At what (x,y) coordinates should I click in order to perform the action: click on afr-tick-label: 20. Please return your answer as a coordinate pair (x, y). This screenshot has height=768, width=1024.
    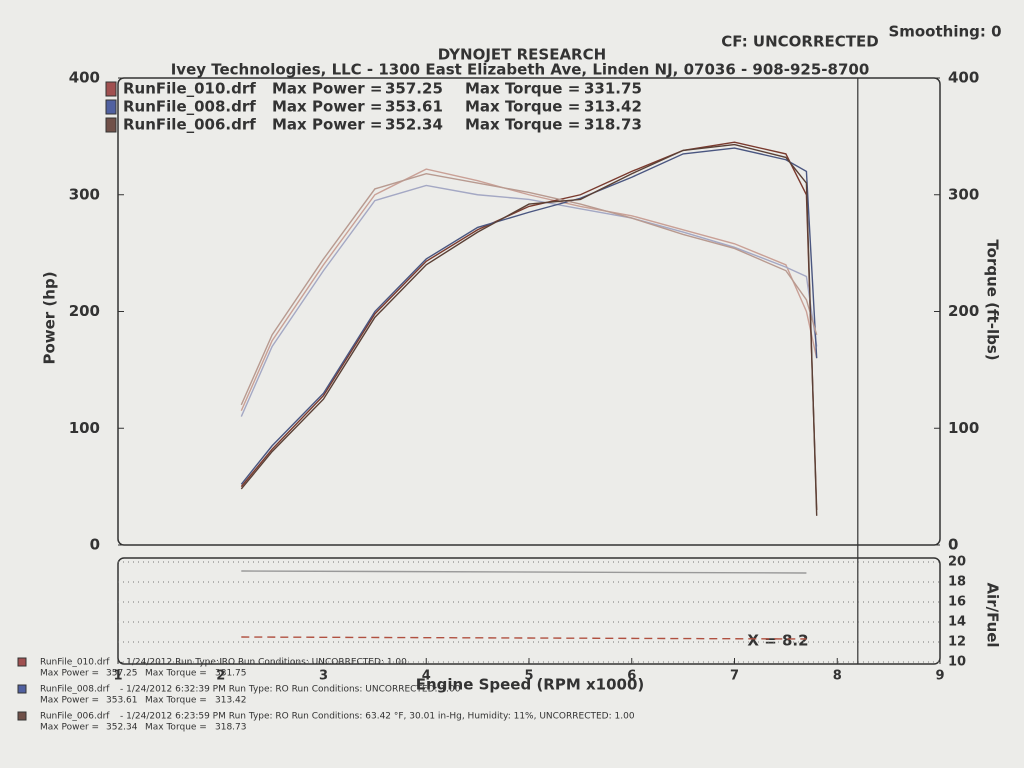
    Looking at the image, I should click on (957, 562).